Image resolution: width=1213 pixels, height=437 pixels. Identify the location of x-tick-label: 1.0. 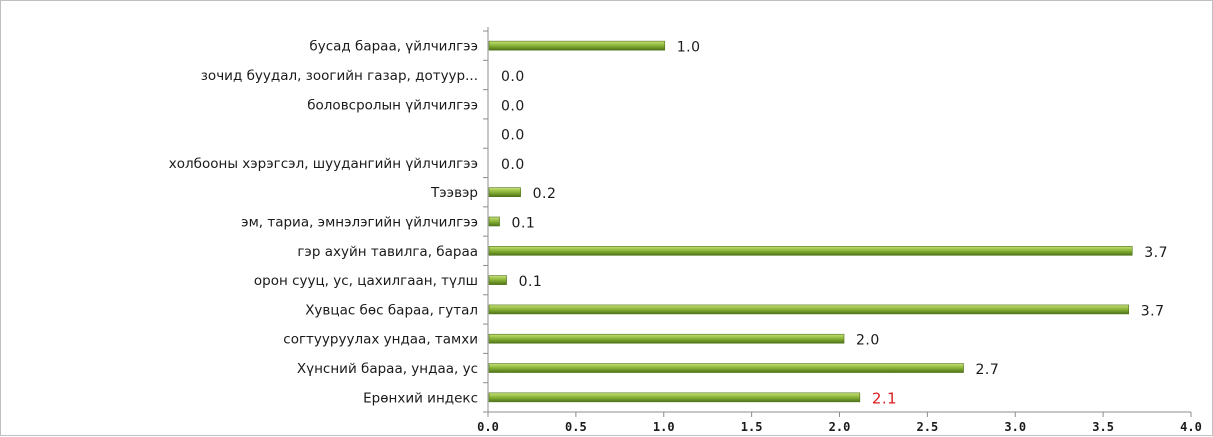
(664, 427).